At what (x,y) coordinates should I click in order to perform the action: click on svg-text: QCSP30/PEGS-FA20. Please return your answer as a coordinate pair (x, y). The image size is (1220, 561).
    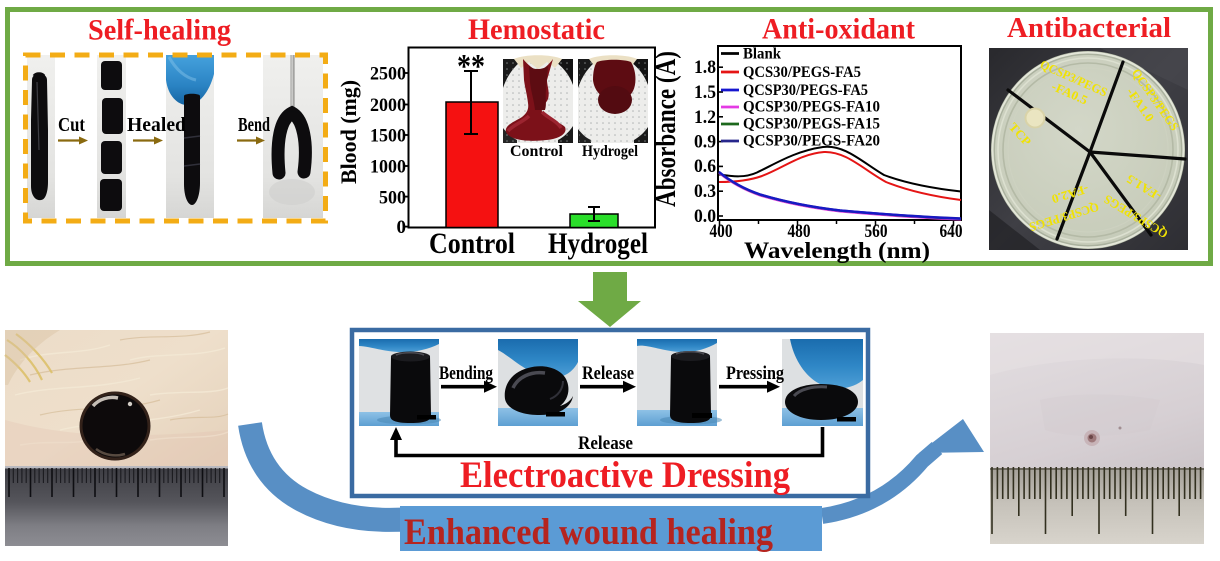
    Looking at the image, I should click on (811, 141).